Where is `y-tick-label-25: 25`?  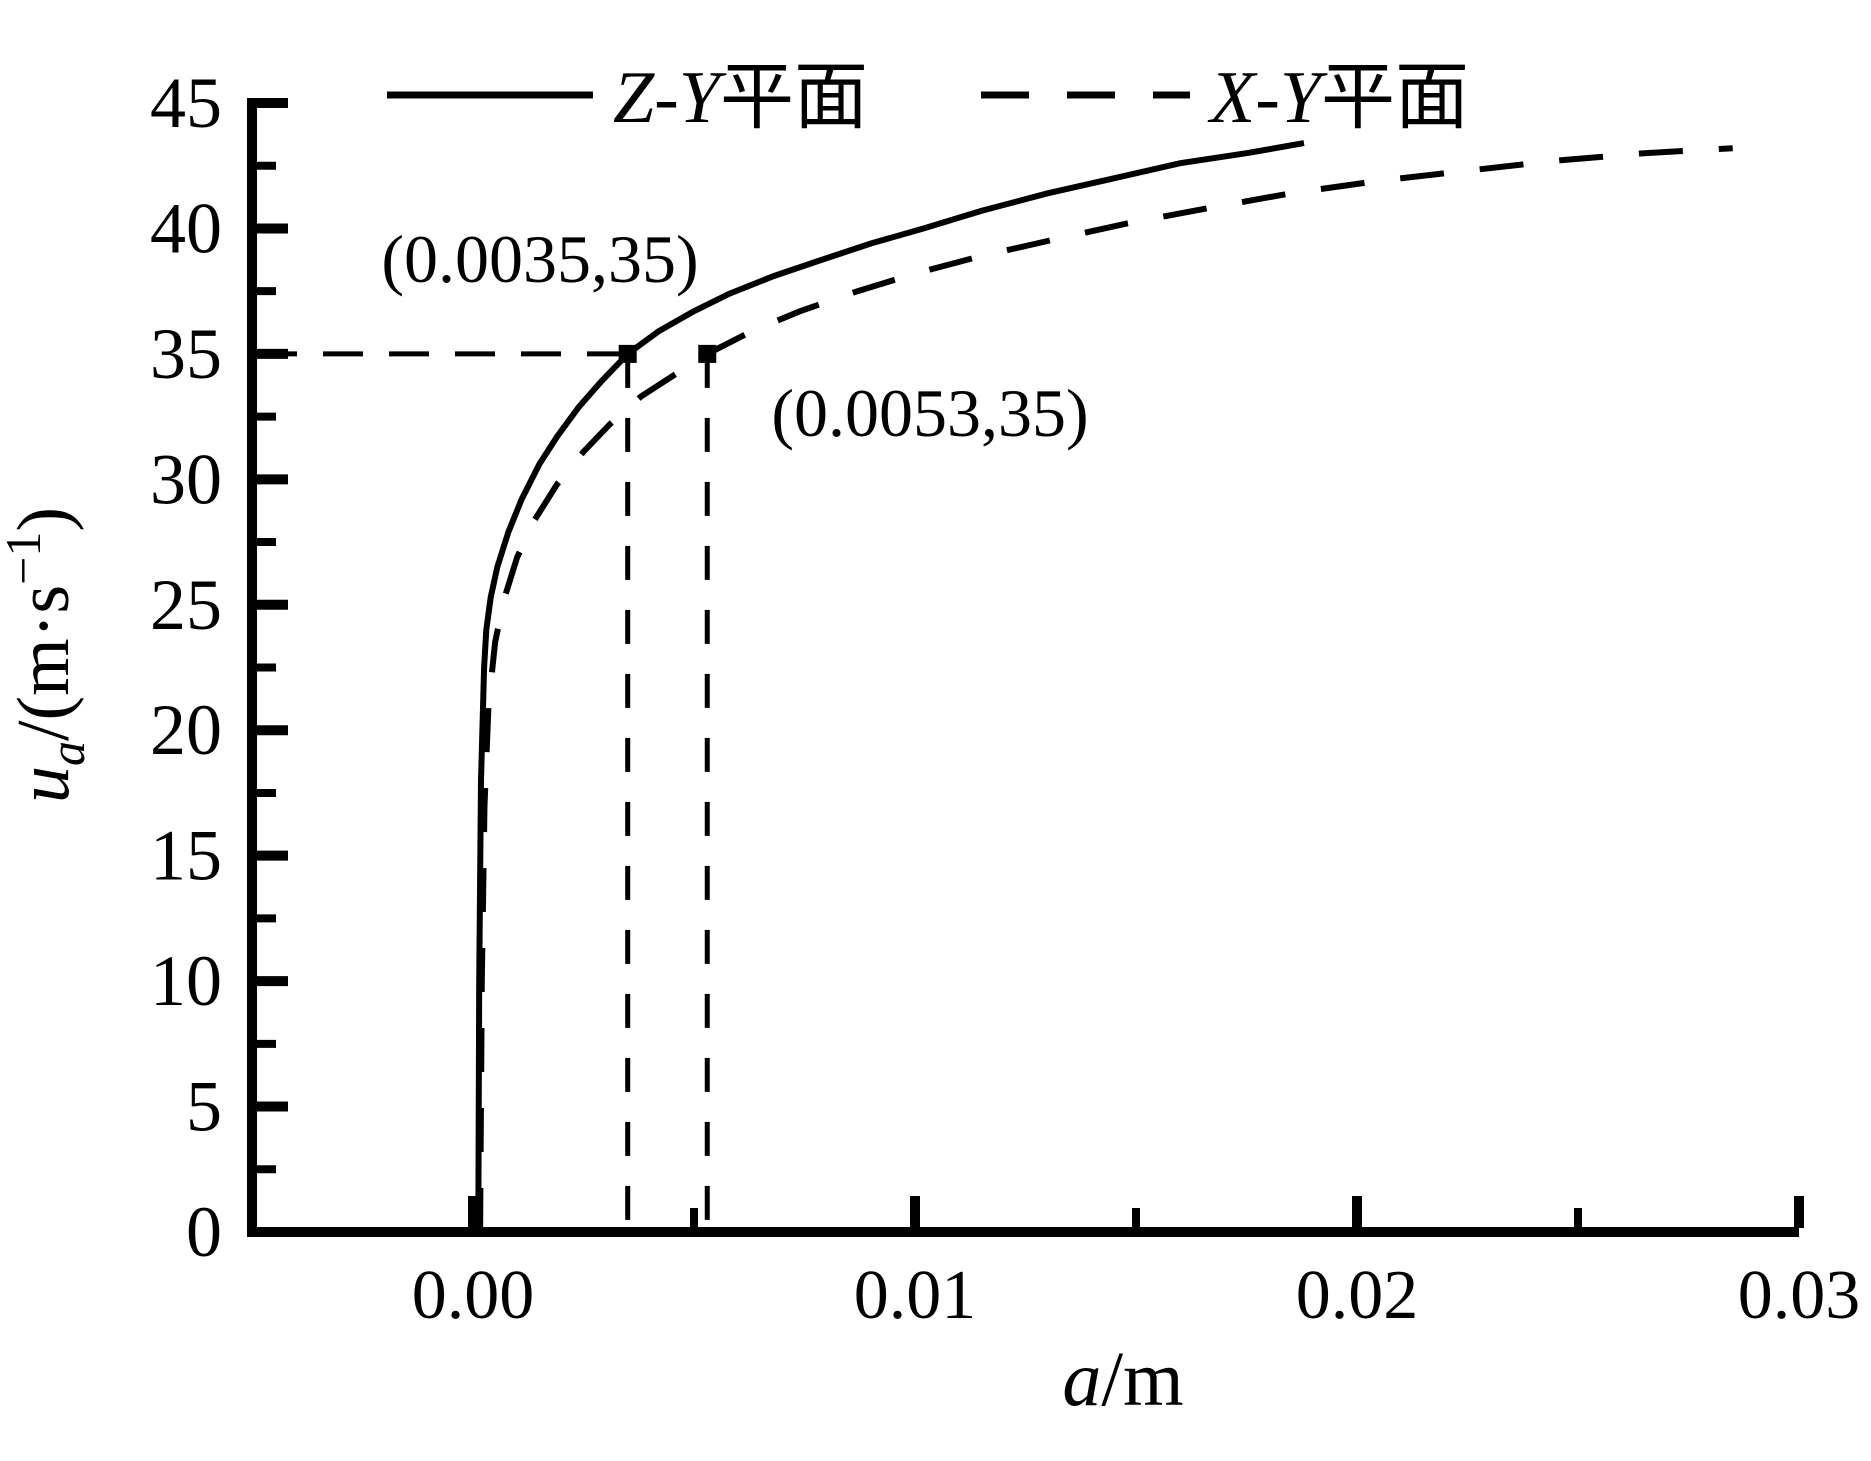 y-tick-label-25: 25 is located at coordinates (186, 605).